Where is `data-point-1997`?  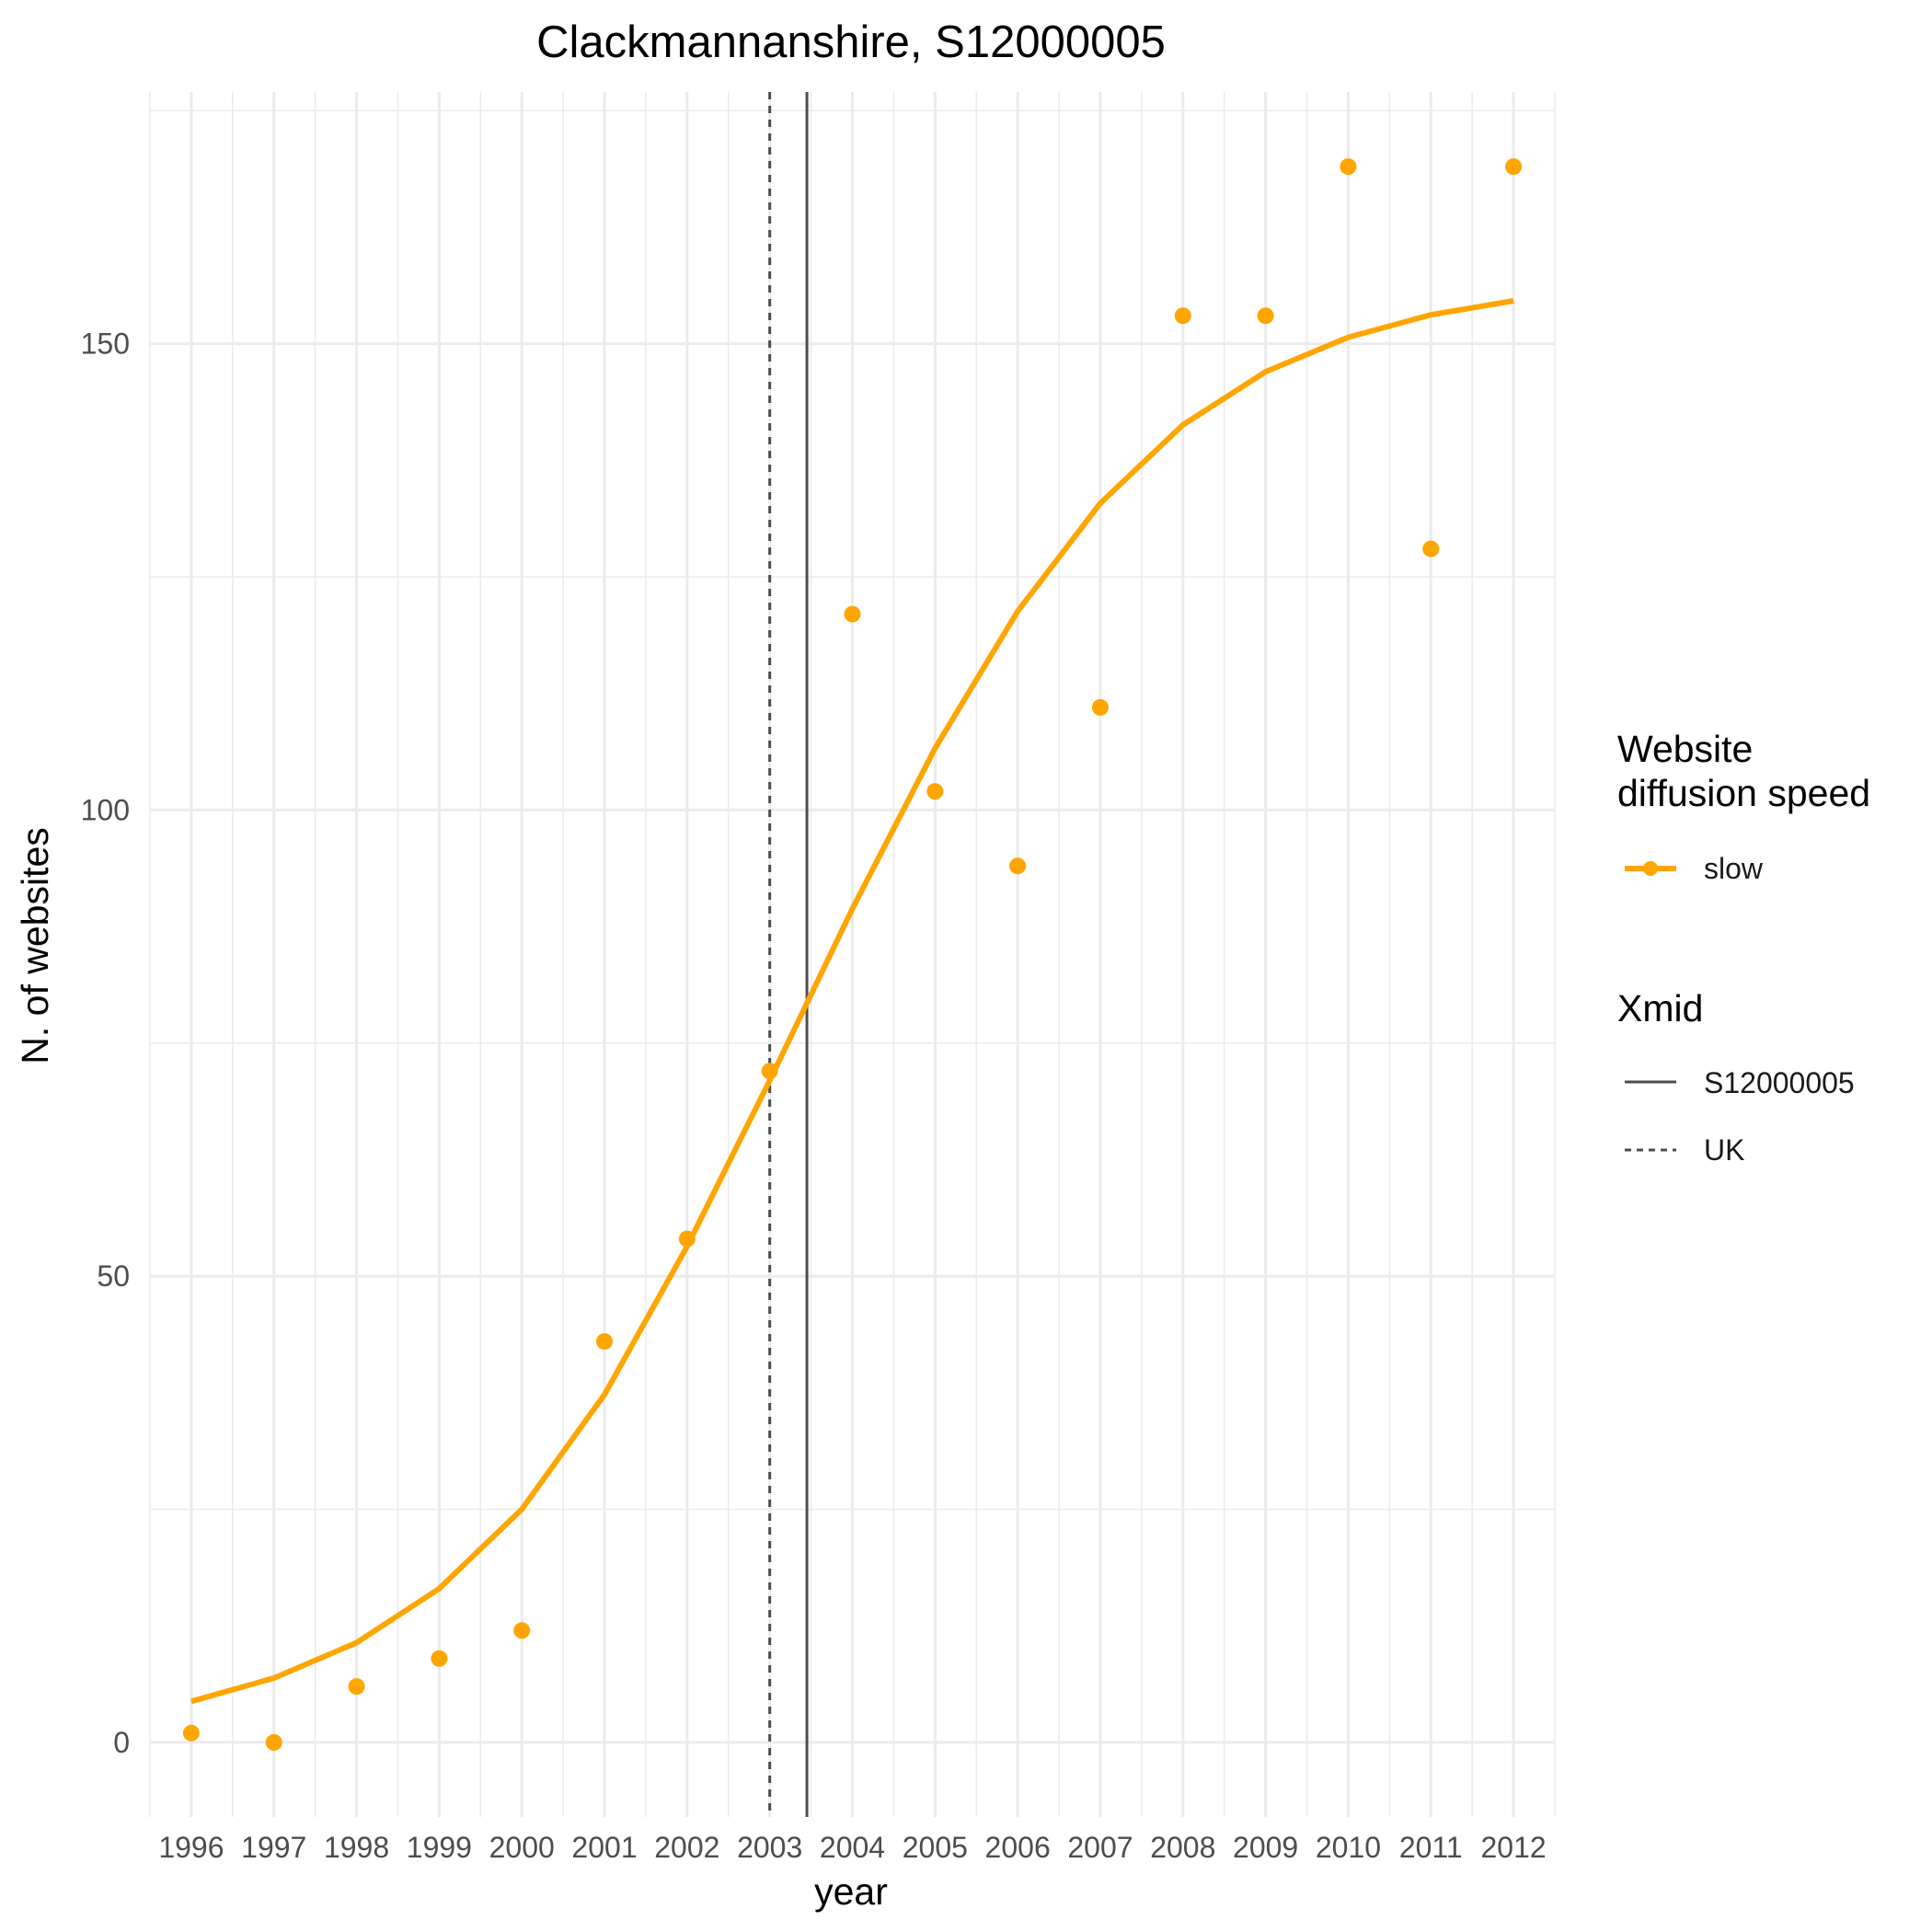 data-point-1997 is located at coordinates (273, 1742).